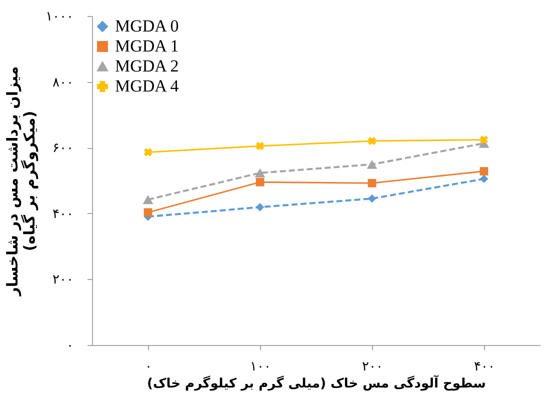 The image size is (557, 401). Describe the element at coordinates (60, 17) in the screenshot. I see `y-tick-label: ۱۰۰۰` at that location.